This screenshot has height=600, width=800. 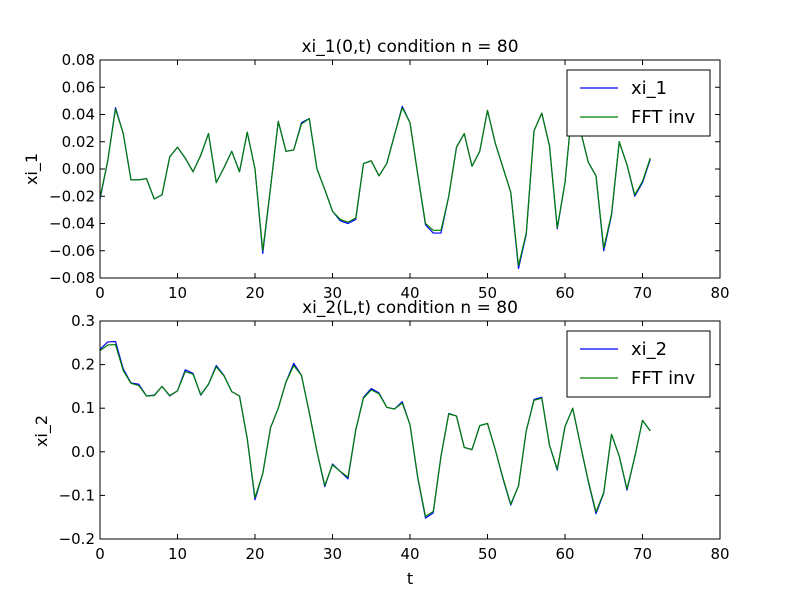 What do you see at coordinates (83, 321) in the screenshot?
I see `y-tick-label: 0.3` at bounding box center [83, 321].